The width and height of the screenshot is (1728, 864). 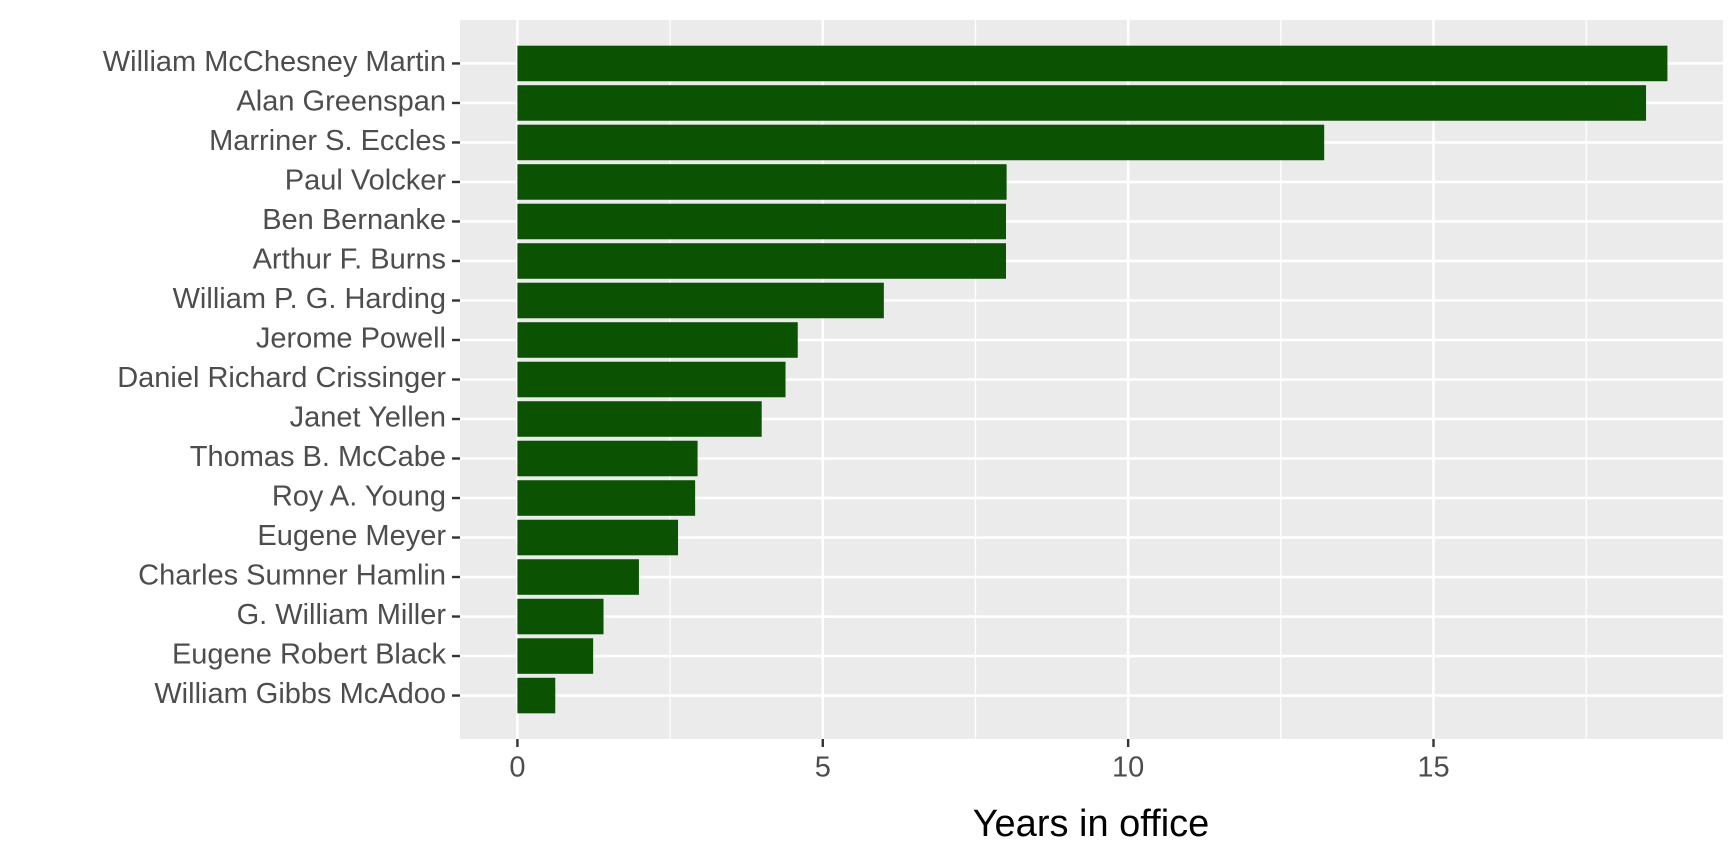 What do you see at coordinates (351, 339) in the screenshot?
I see `y-tick-label: Jerome Powell` at bounding box center [351, 339].